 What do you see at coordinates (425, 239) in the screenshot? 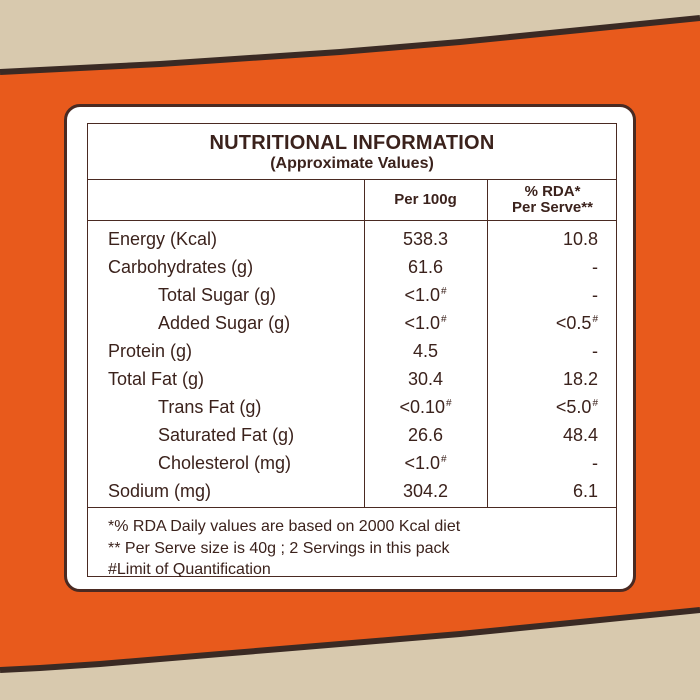
I see `per-100g-value: 538.3` at bounding box center [425, 239].